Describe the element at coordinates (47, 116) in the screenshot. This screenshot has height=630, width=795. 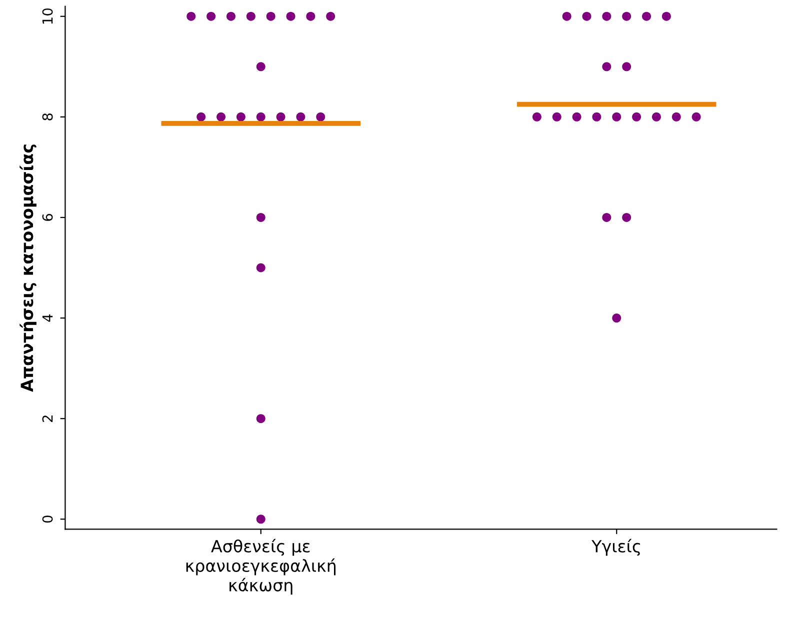
I see `y-tick-label: 8` at that location.